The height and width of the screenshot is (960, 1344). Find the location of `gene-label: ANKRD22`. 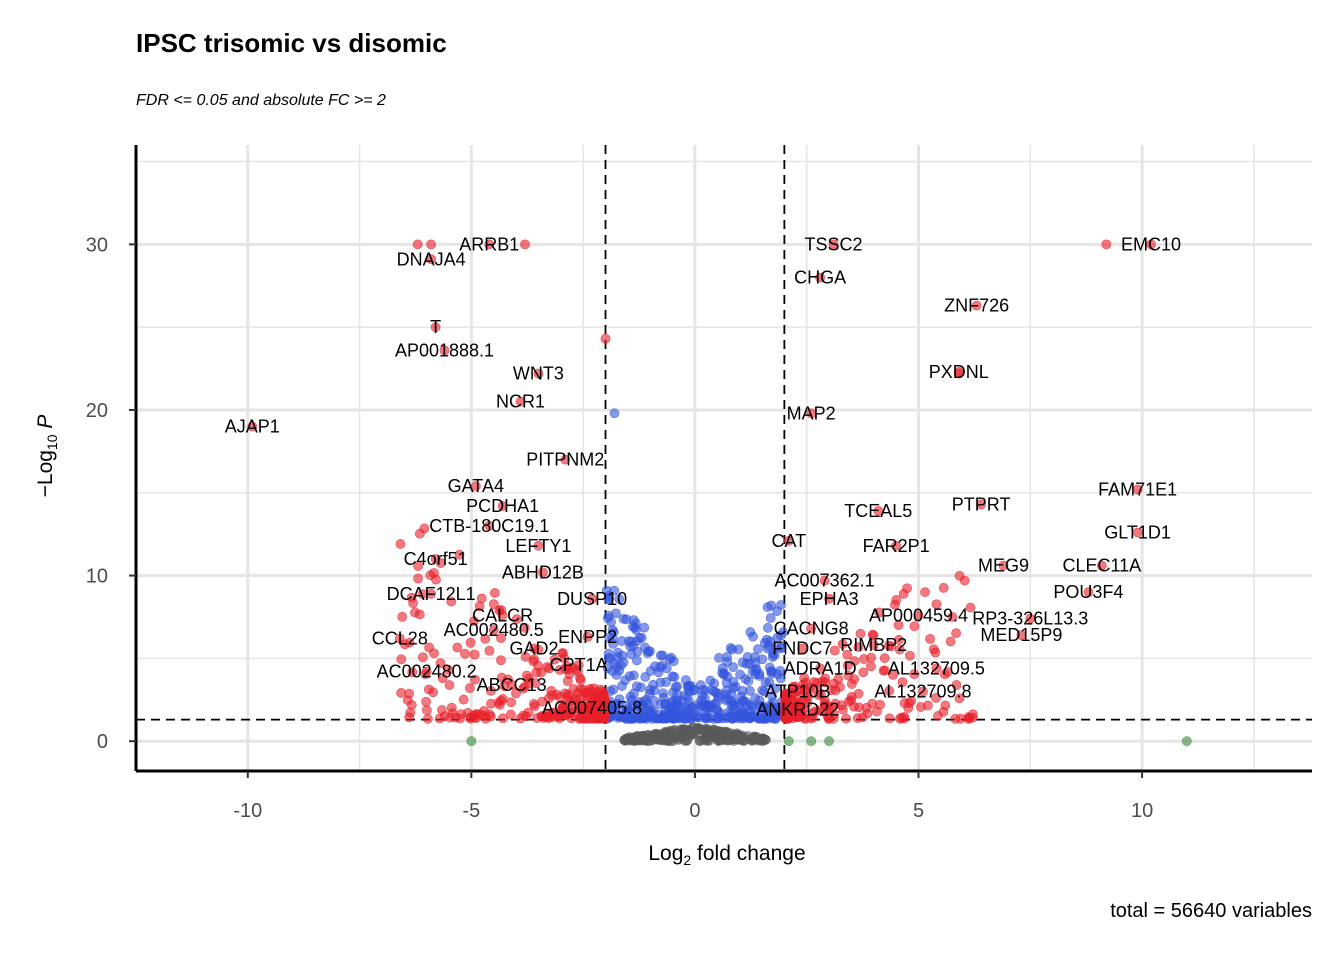

gene-label: ANKRD22 is located at coordinates (797, 710).